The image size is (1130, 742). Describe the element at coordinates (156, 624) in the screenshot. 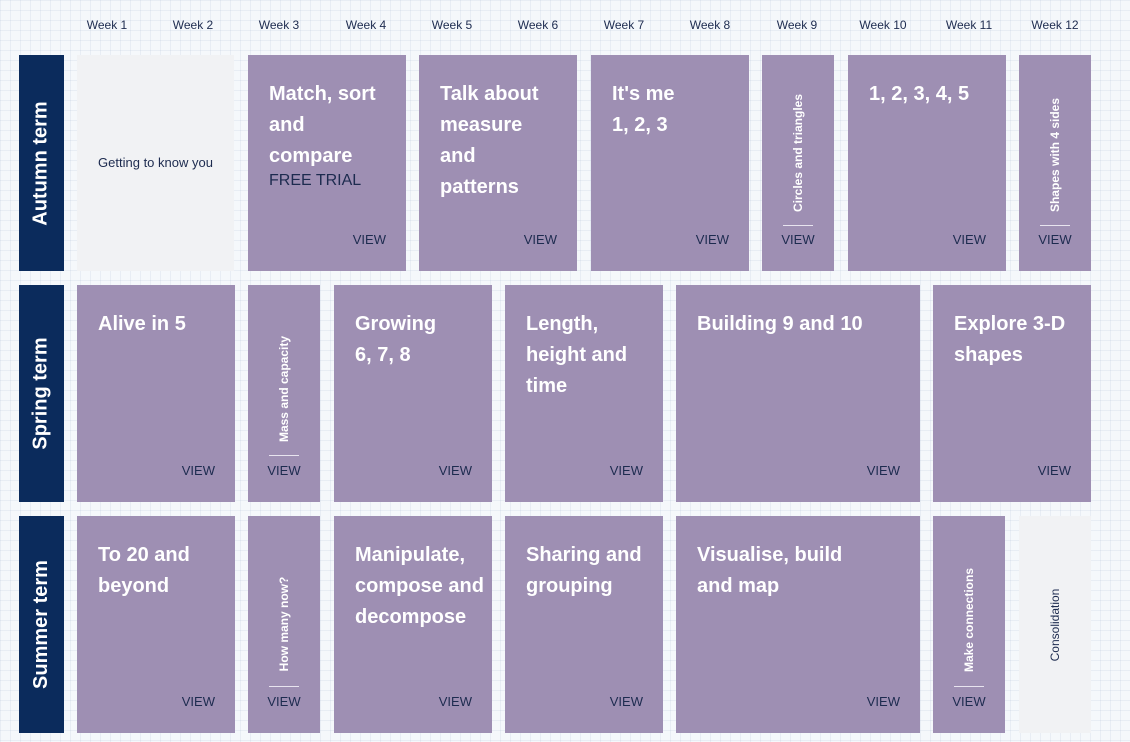

I see `card-to-20-and-beyond: To 20 and beyond VIEW` at that location.